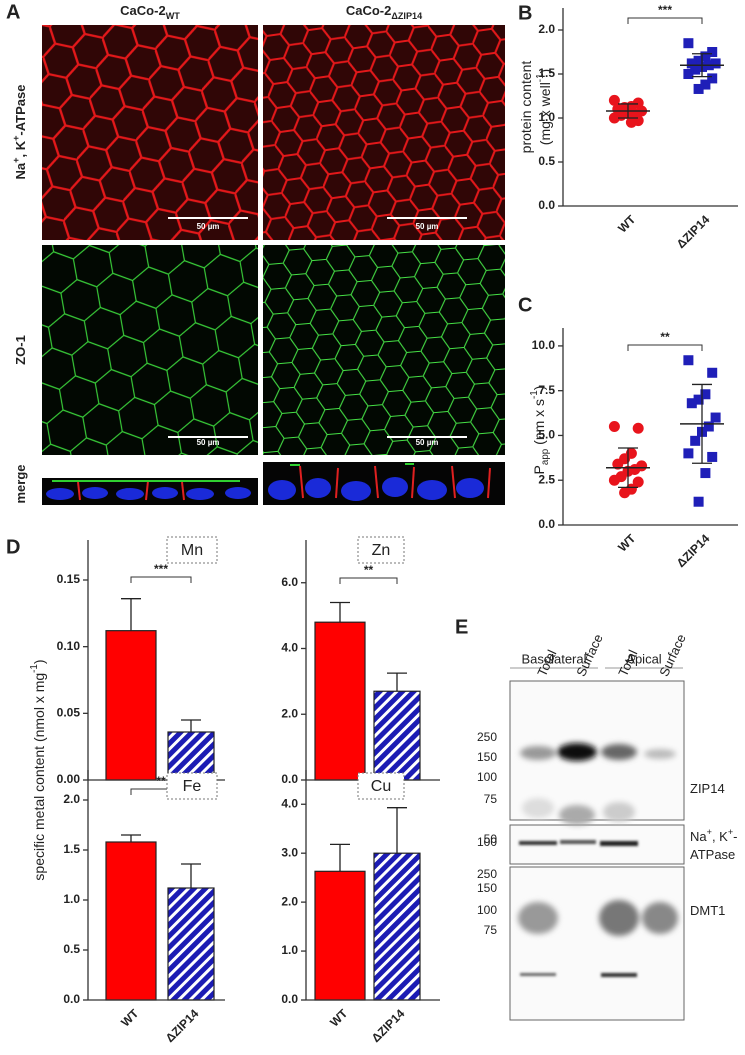 This screenshot has height=1055, width=745. What do you see at coordinates (491, 839) in the screenshot?
I see `mw-marker: 50` at bounding box center [491, 839].